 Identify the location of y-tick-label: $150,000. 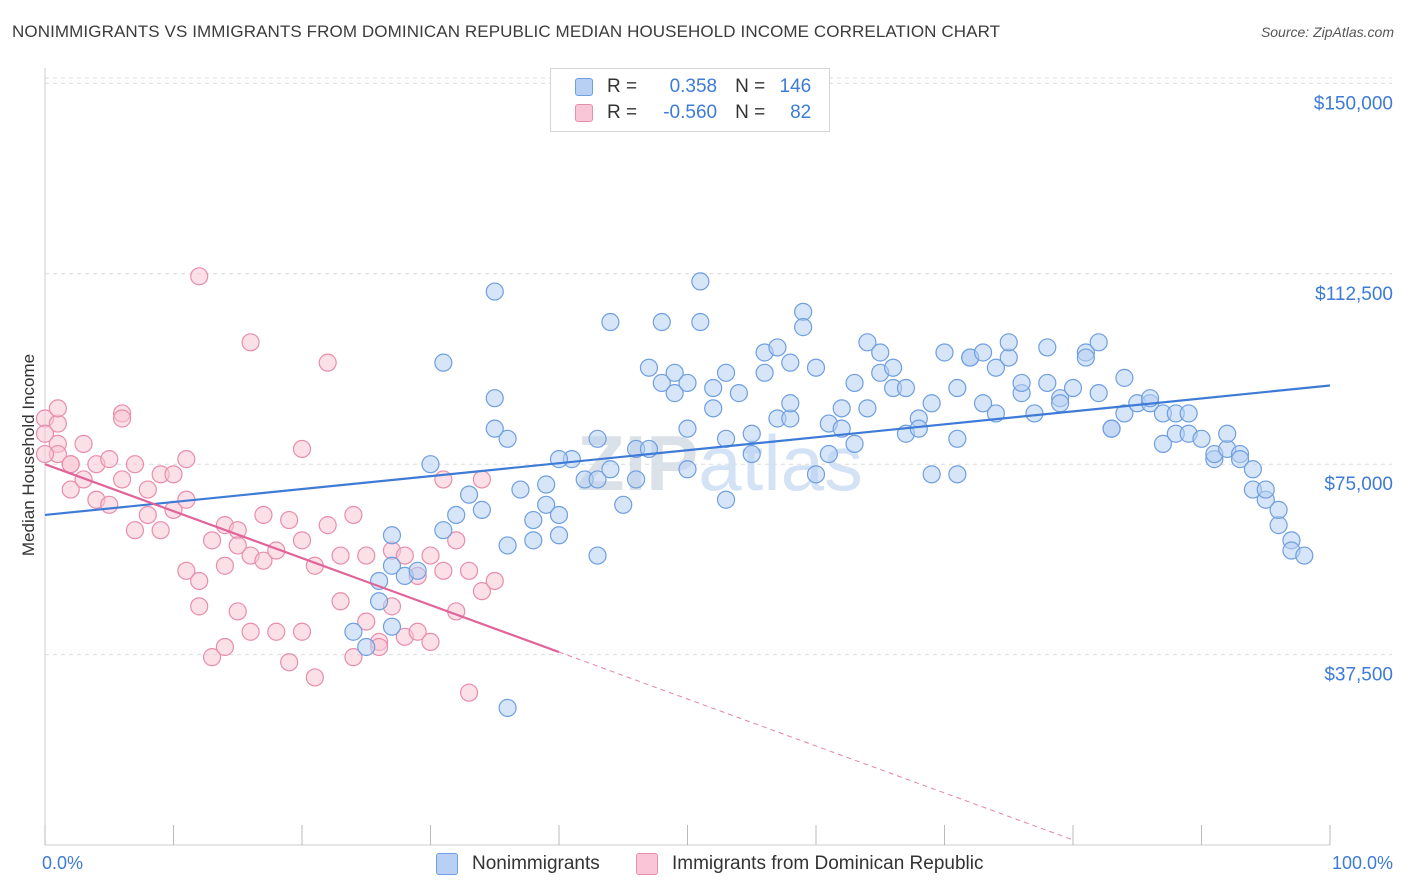
(1353, 103).